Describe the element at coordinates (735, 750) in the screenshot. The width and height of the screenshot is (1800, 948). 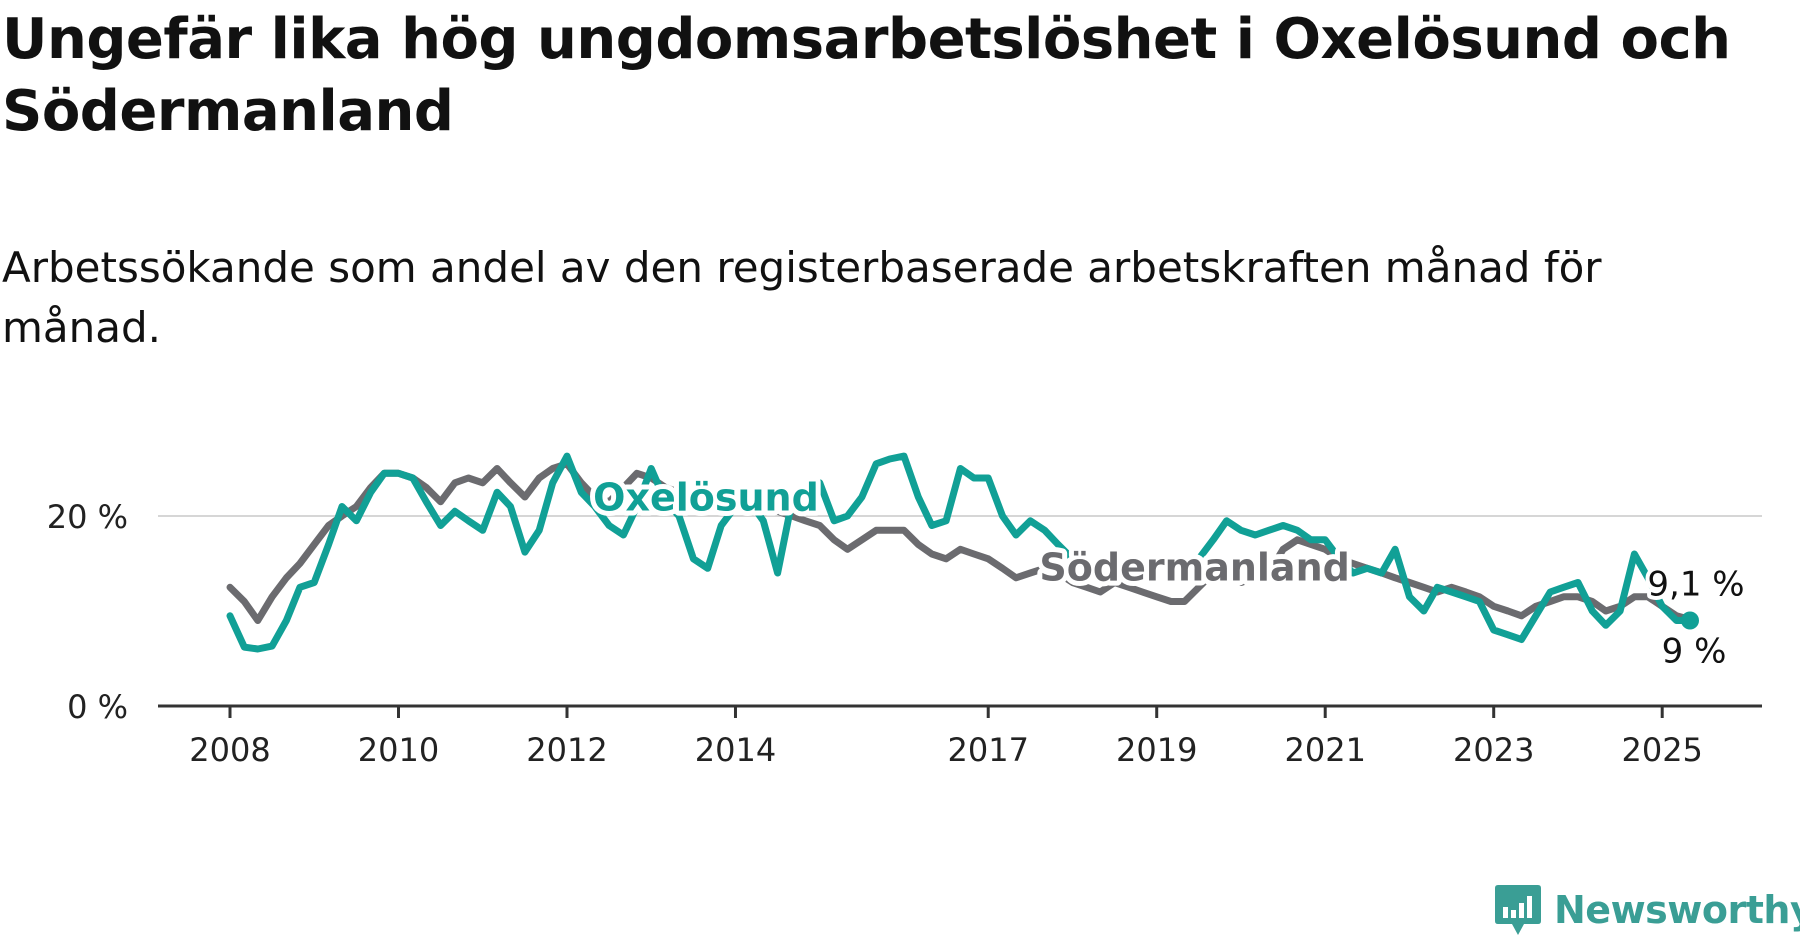
I see `x-tick-label: 2014` at that location.